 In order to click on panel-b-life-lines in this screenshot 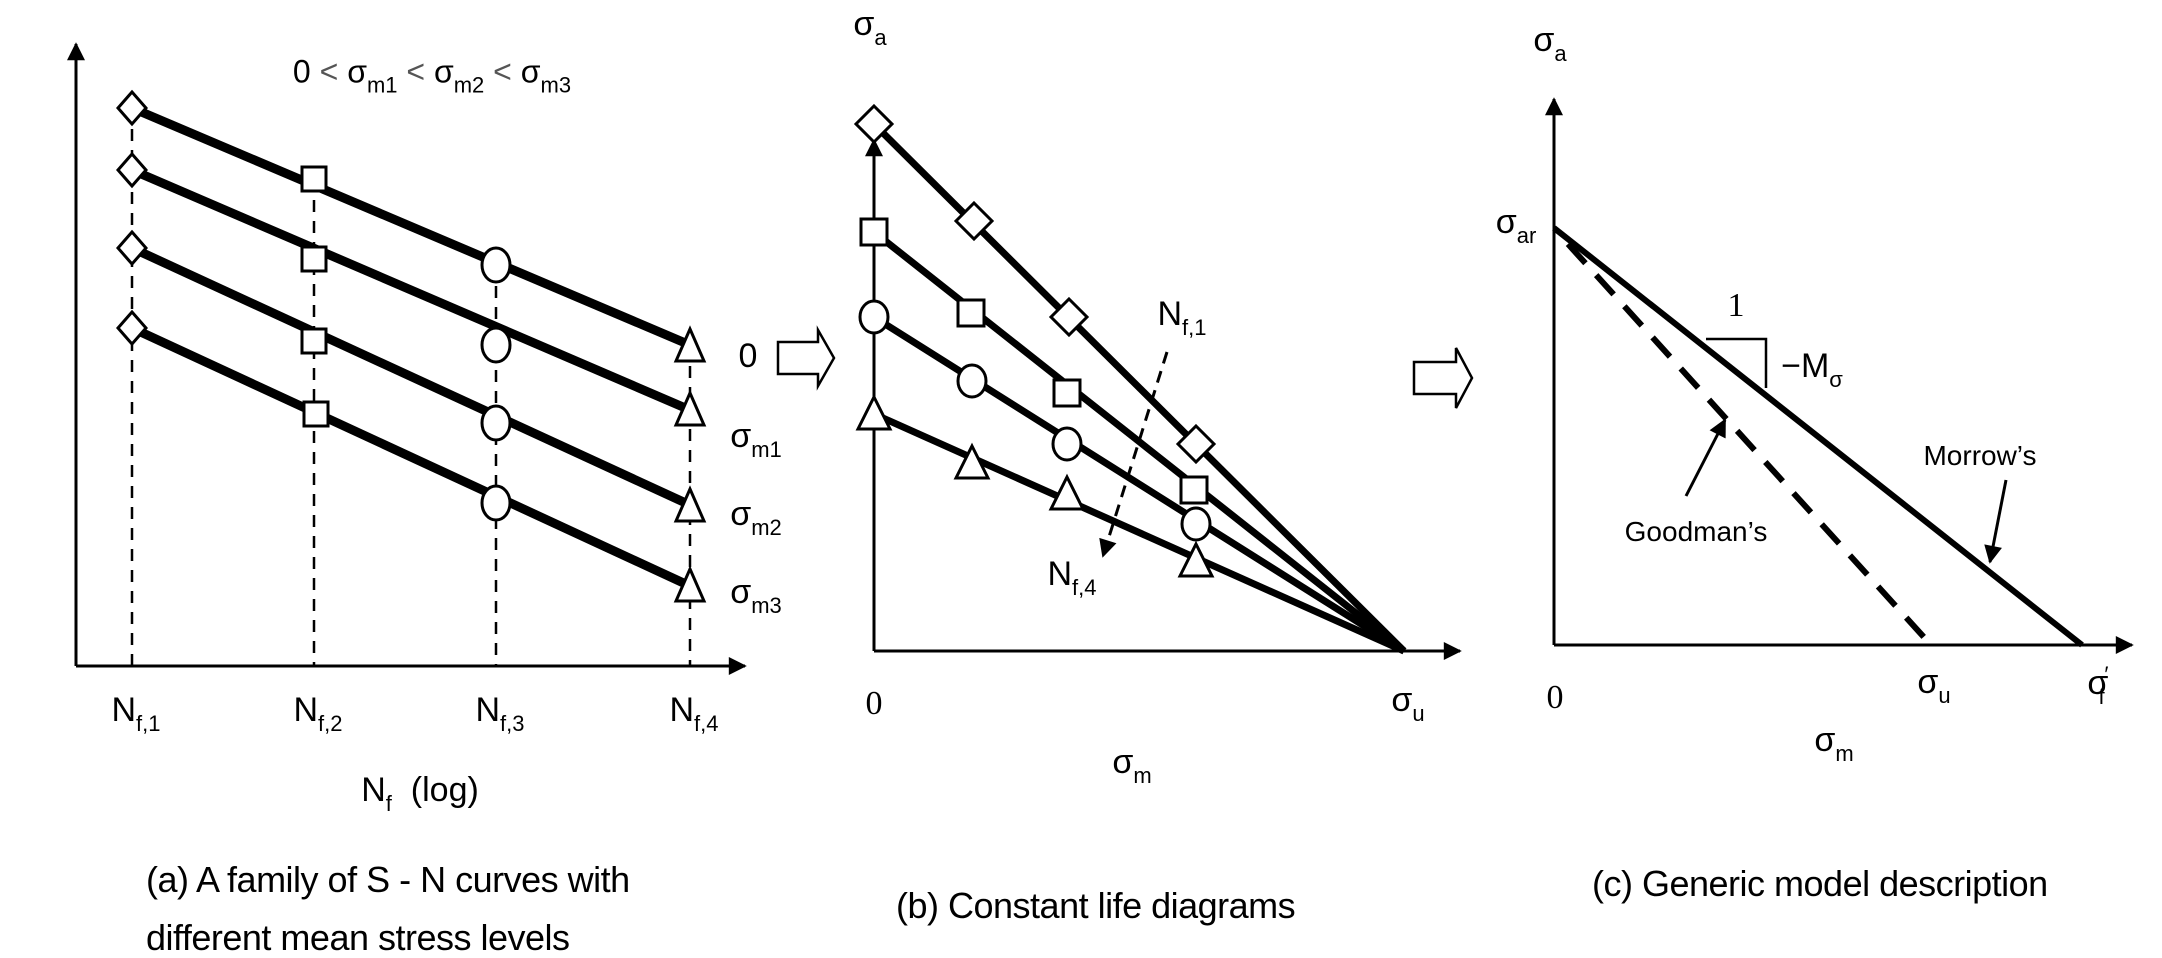, I will do `click(1139, 388)`.